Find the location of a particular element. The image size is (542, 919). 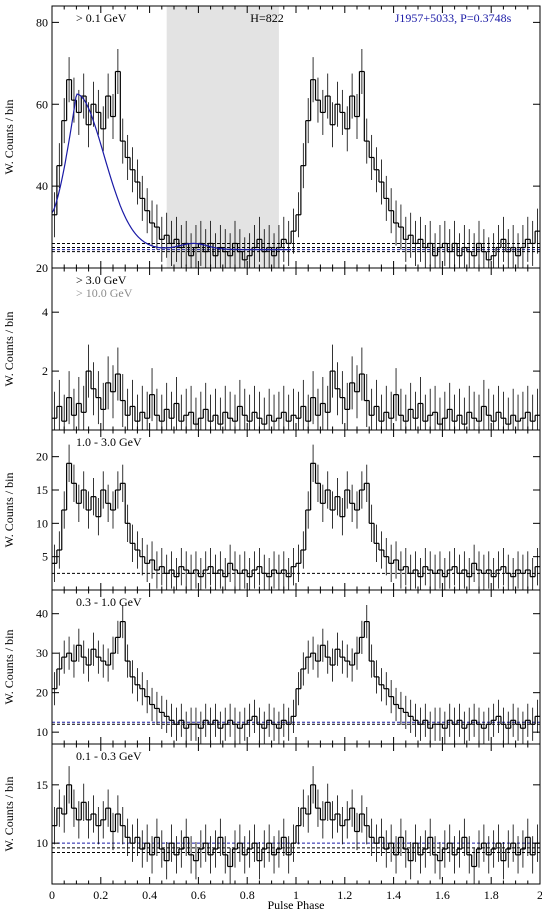

x-tick-label: 0.8 is located at coordinates (247, 895).